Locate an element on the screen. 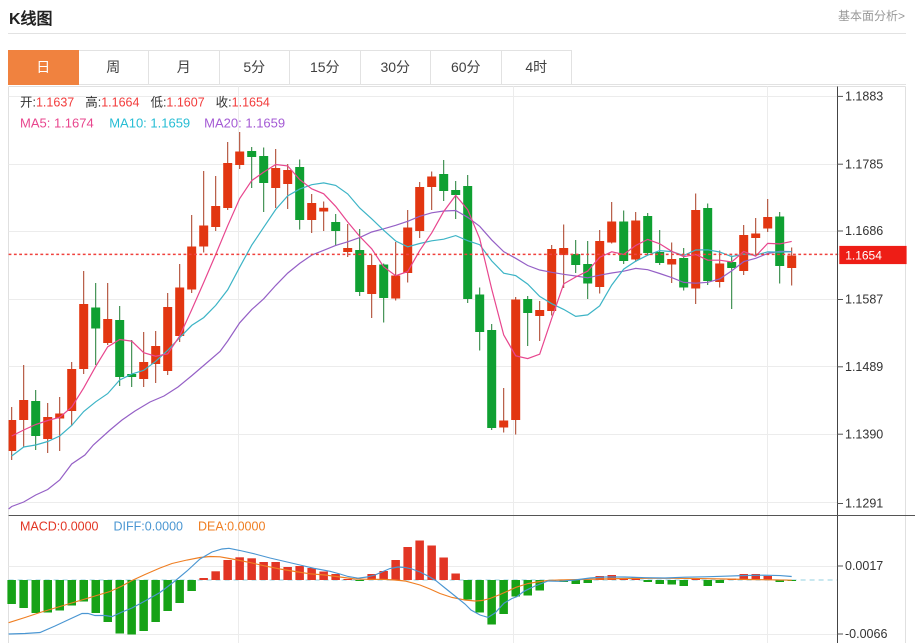 The width and height of the screenshot is (915, 643). svg-text: 0.0017 is located at coordinates (864, 566).